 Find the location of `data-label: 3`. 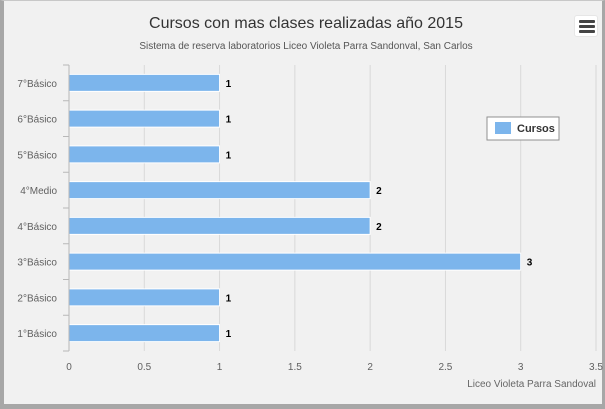

data-label: 3 is located at coordinates (530, 263).